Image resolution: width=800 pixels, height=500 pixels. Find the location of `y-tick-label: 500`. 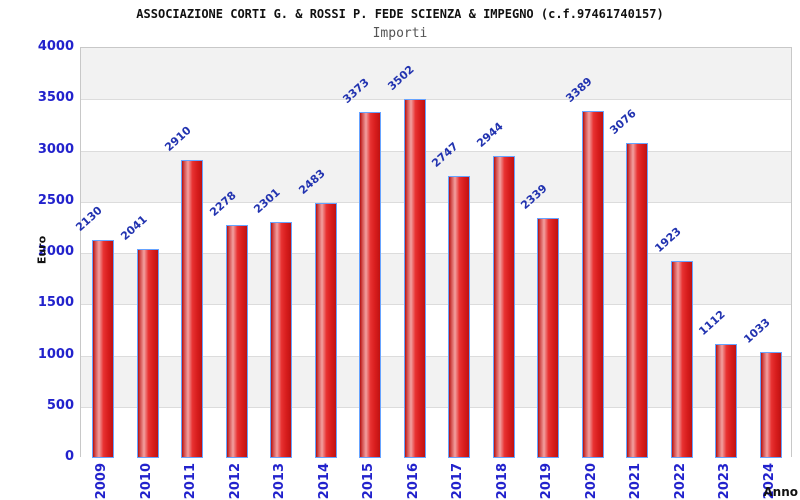

y-tick-label: 500 is located at coordinates (60, 405).